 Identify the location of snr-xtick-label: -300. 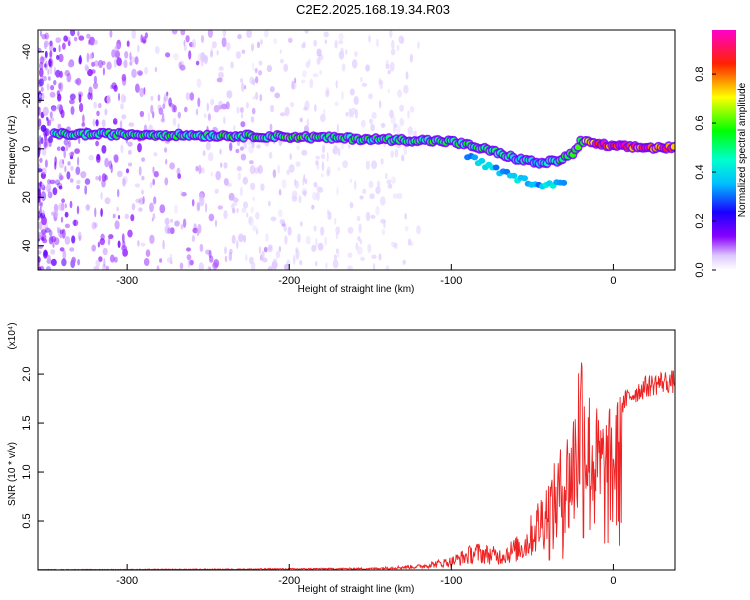
(127, 581).